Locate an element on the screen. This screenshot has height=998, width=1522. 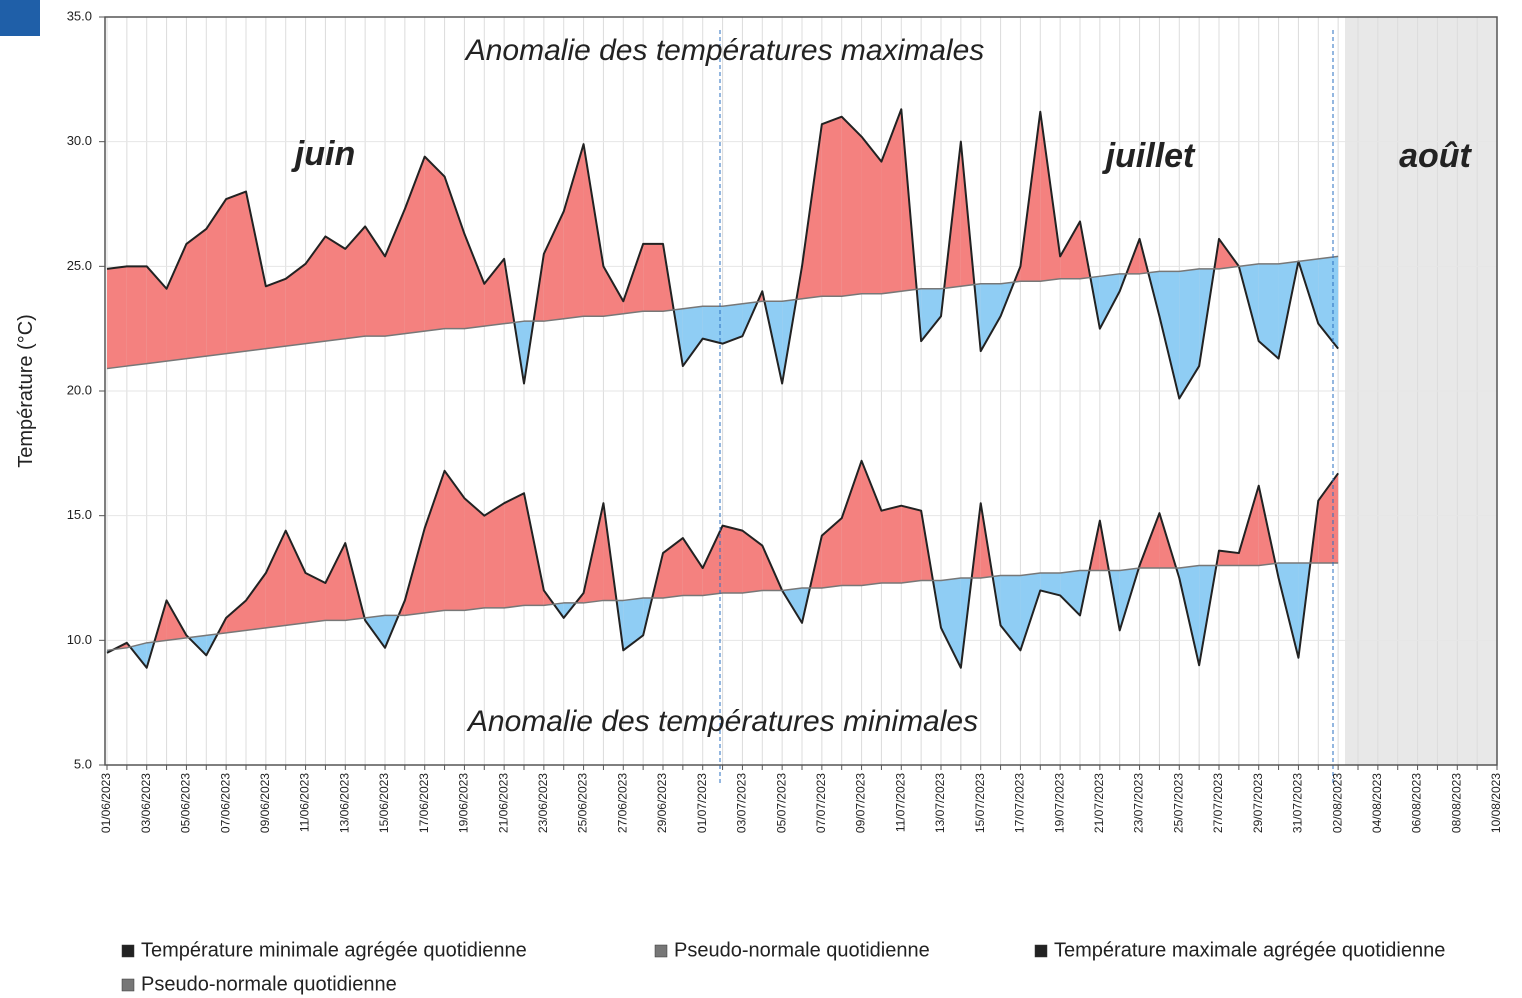
x-tick-label: 01/06/2023 is located at coordinates (106, 803).